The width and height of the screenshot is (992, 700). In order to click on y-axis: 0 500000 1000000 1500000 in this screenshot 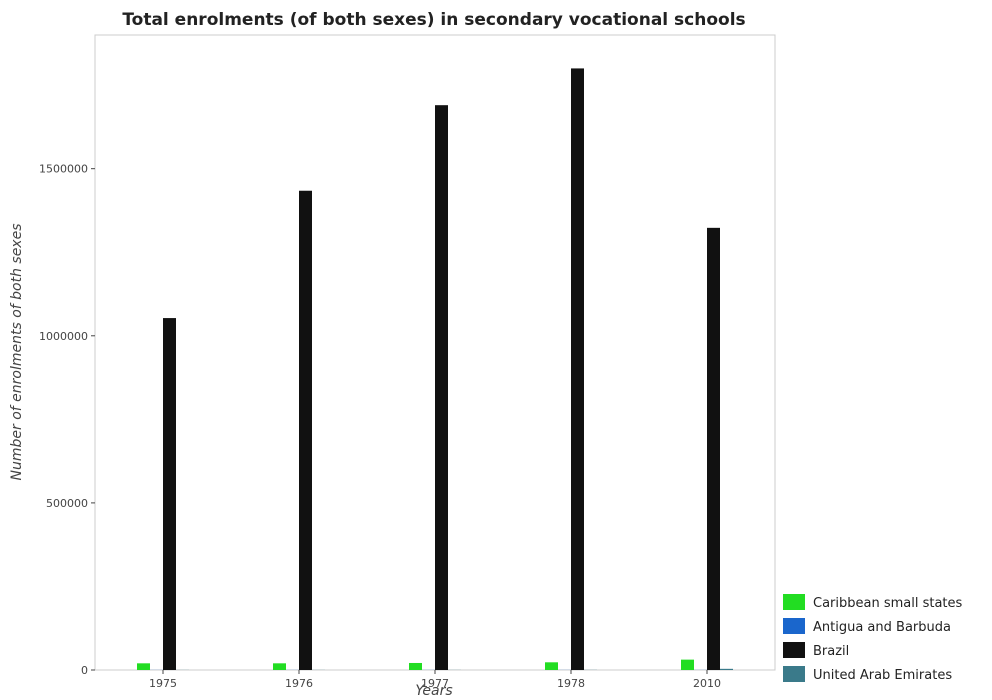, I will do `click(67, 420)`.